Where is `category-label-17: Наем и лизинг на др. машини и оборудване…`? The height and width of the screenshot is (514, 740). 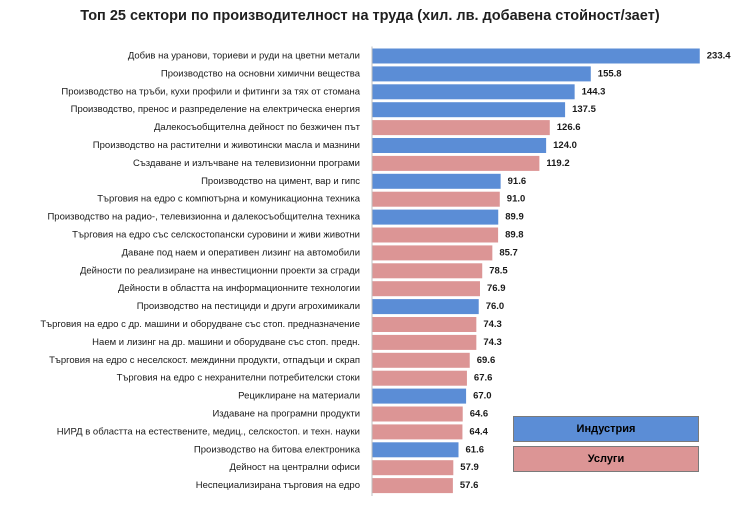 category-label-17: Наем и лизинг на др. машини и оборудване… is located at coordinates (226, 342).